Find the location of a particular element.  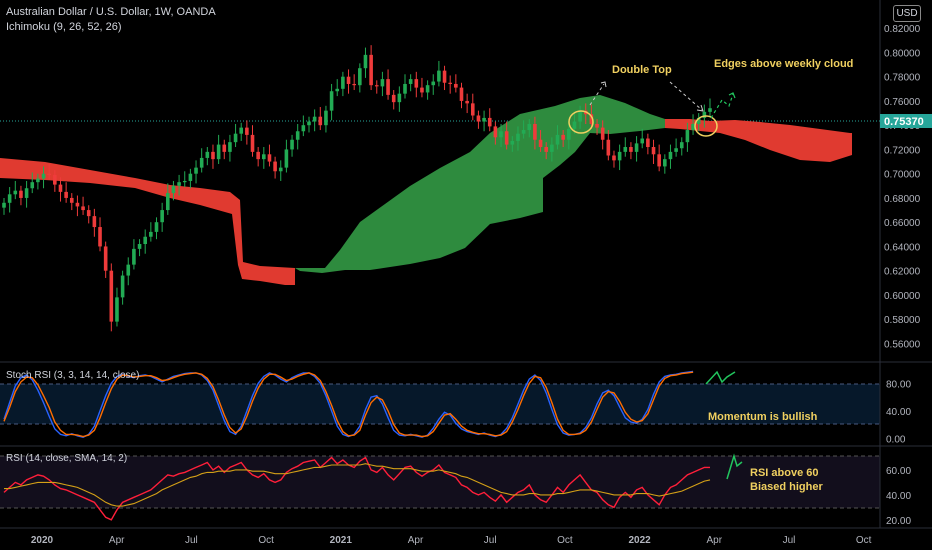

projection-zigzag-head is located at coordinates (732, 95).